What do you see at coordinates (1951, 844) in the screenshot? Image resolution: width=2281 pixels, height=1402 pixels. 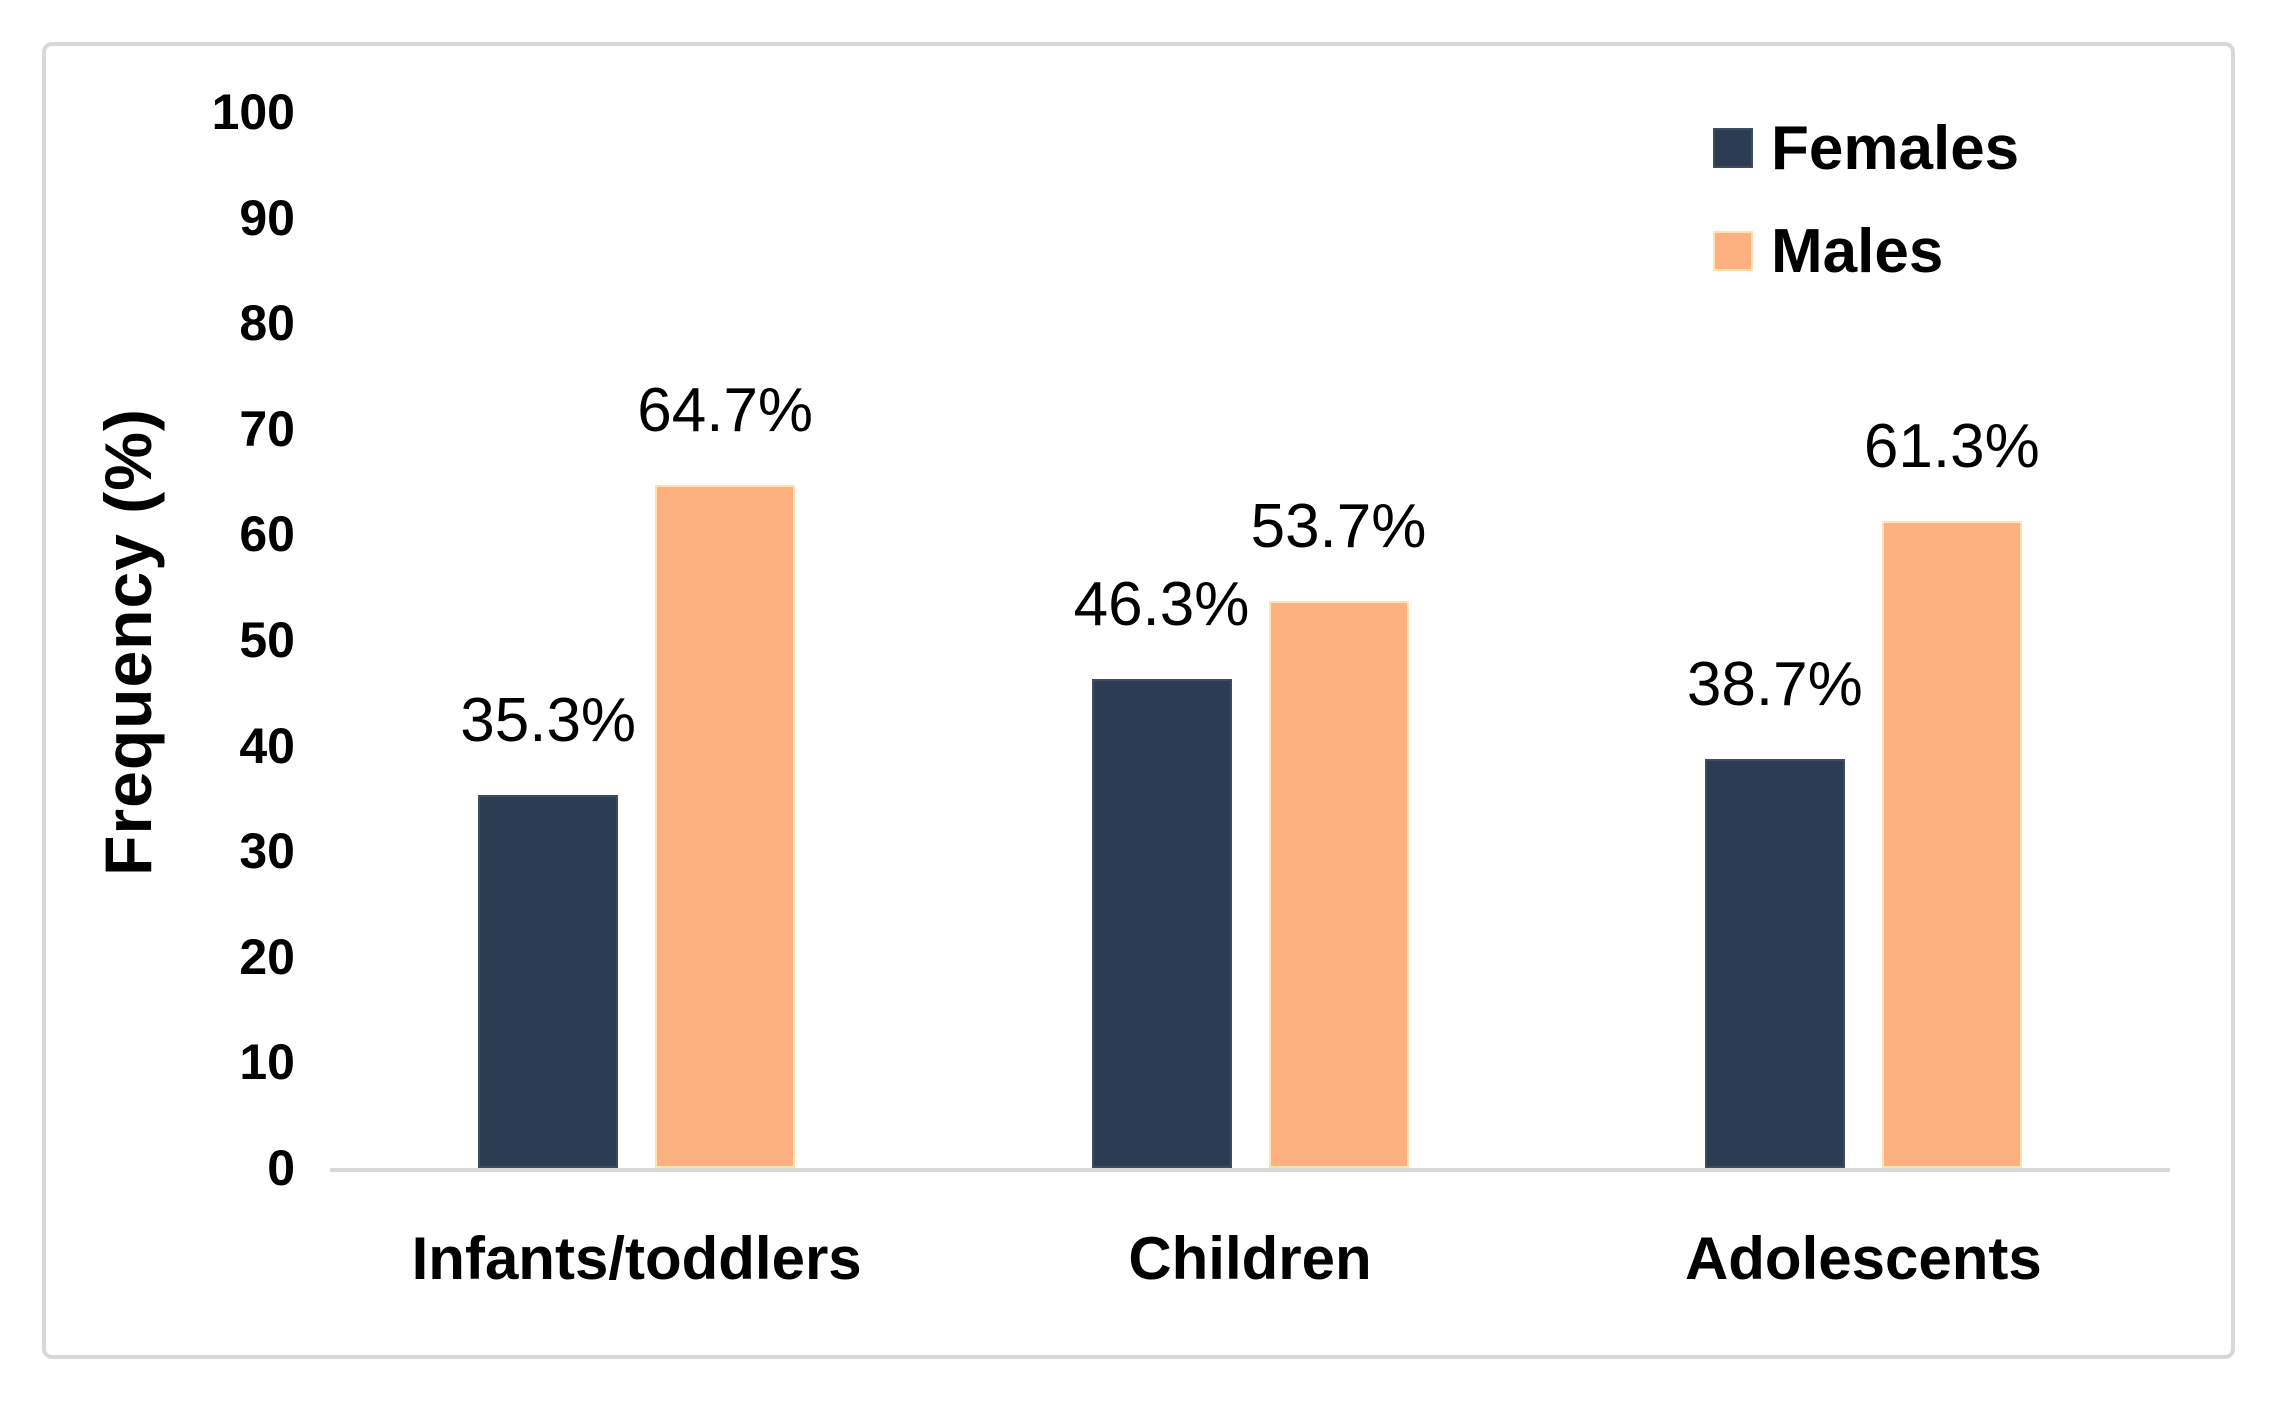 I see `bar-males-adolescents` at bounding box center [1951, 844].